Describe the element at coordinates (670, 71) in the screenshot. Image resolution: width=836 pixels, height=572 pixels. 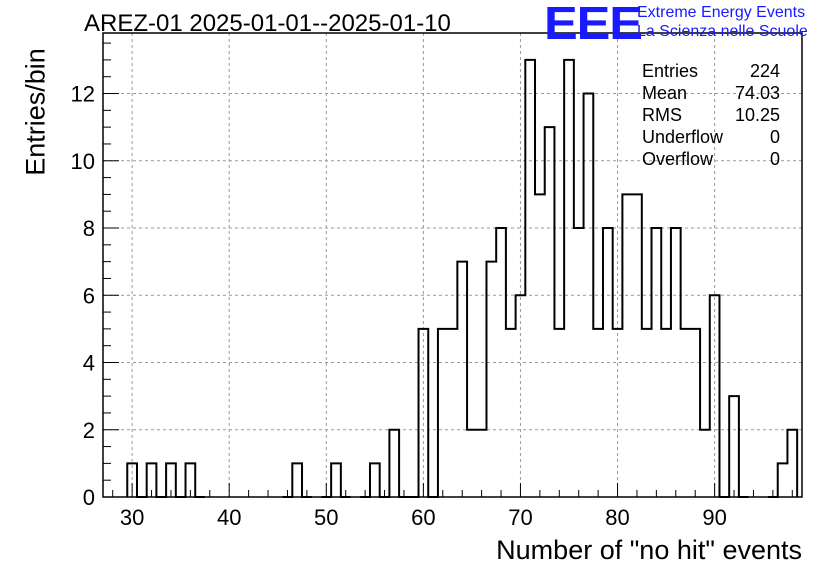
I see `stat-label: Entries` at that location.